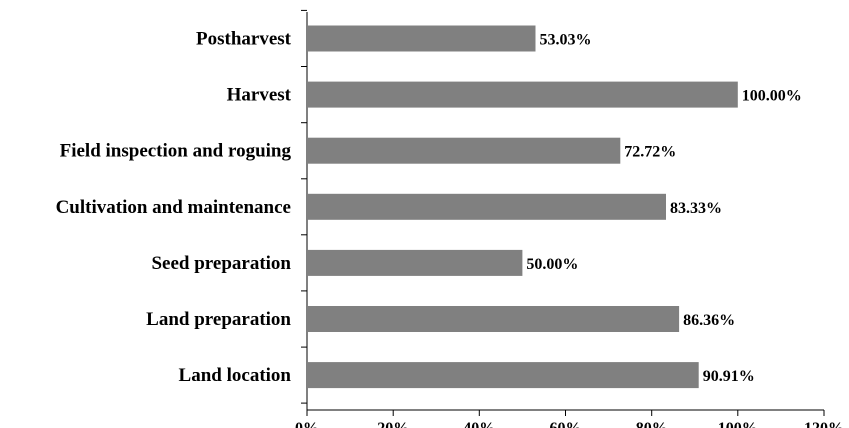 This screenshot has width=849, height=428. What do you see at coordinates (552, 264) in the screenshot?
I see `data-label: 50.00%` at bounding box center [552, 264].